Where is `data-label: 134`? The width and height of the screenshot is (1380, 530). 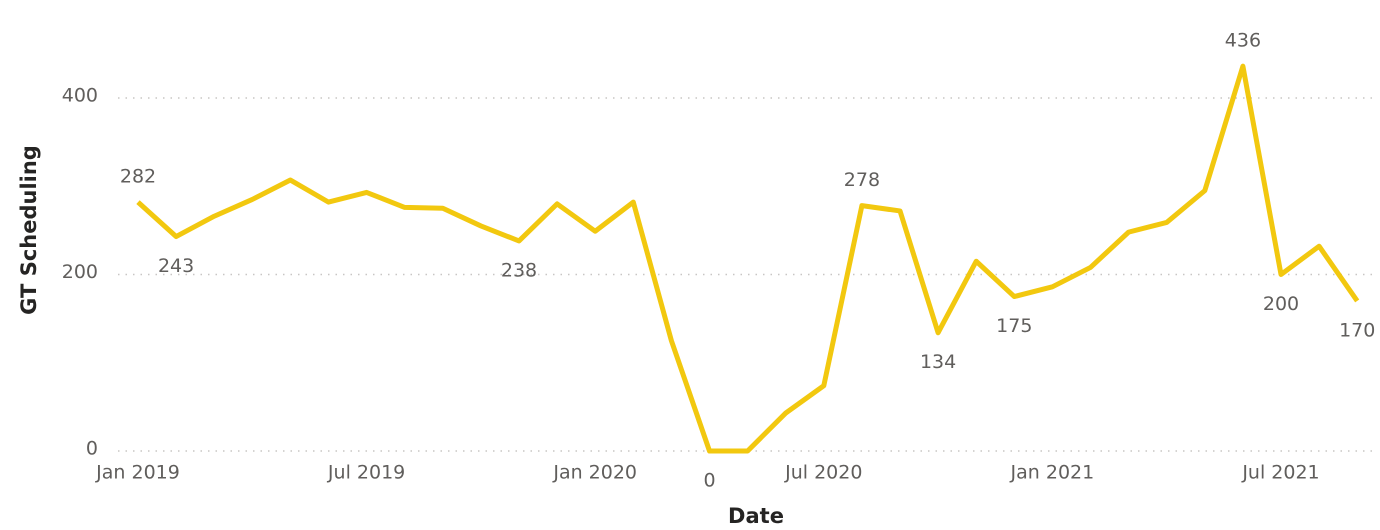 data-label: 134 is located at coordinates (938, 362).